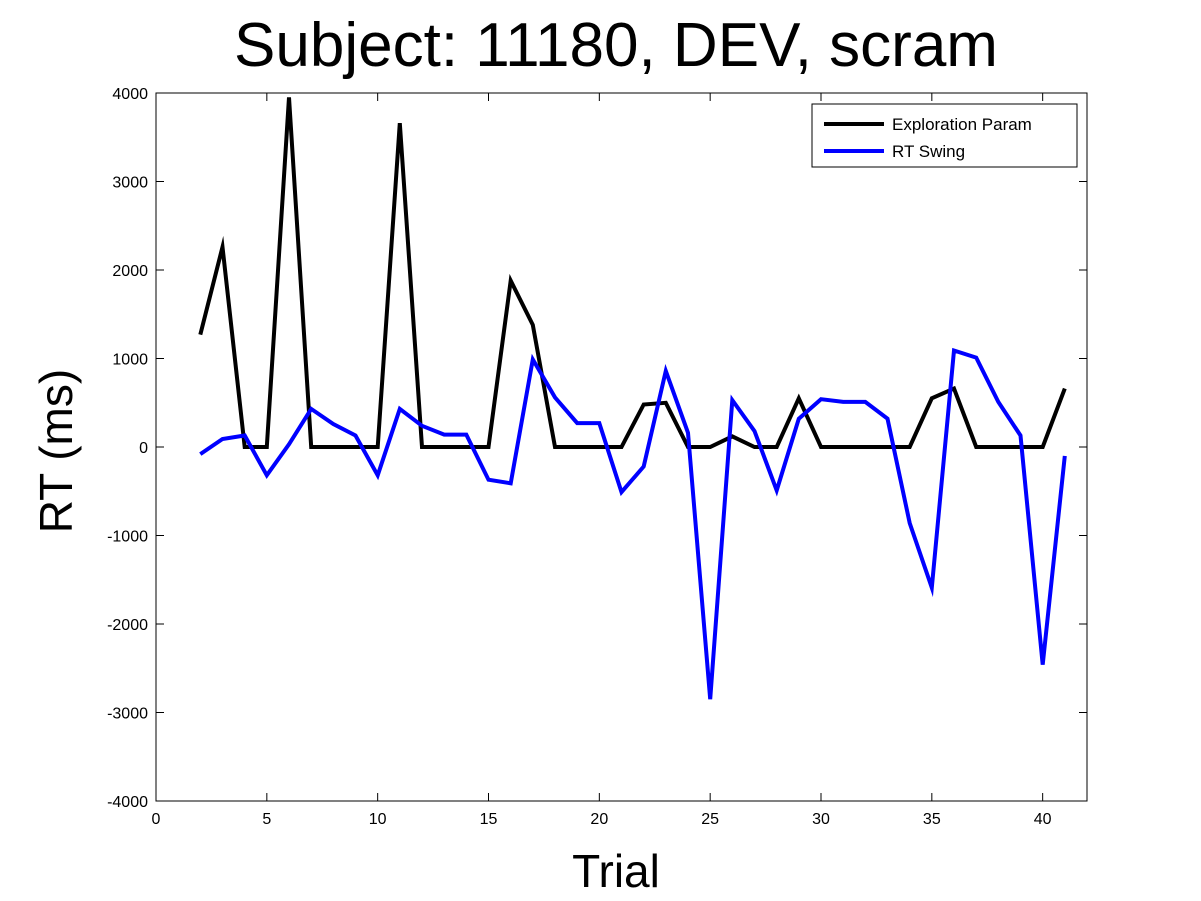 Image resolution: width=1201 pixels, height=901 pixels. I want to click on x-tick-label: 20, so click(599, 819).